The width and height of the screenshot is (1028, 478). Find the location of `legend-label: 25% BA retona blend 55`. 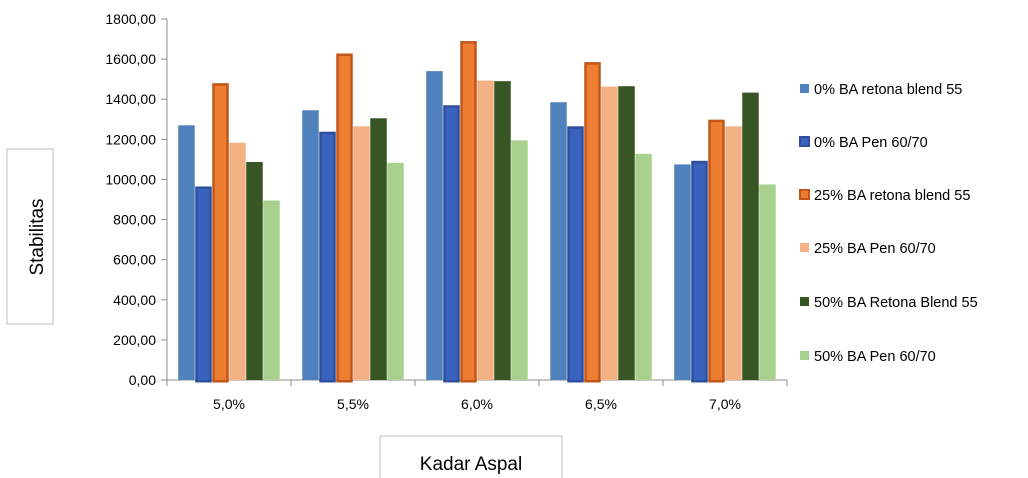

legend-label: 25% BA retona blend 55 is located at coordinates (892, 196).